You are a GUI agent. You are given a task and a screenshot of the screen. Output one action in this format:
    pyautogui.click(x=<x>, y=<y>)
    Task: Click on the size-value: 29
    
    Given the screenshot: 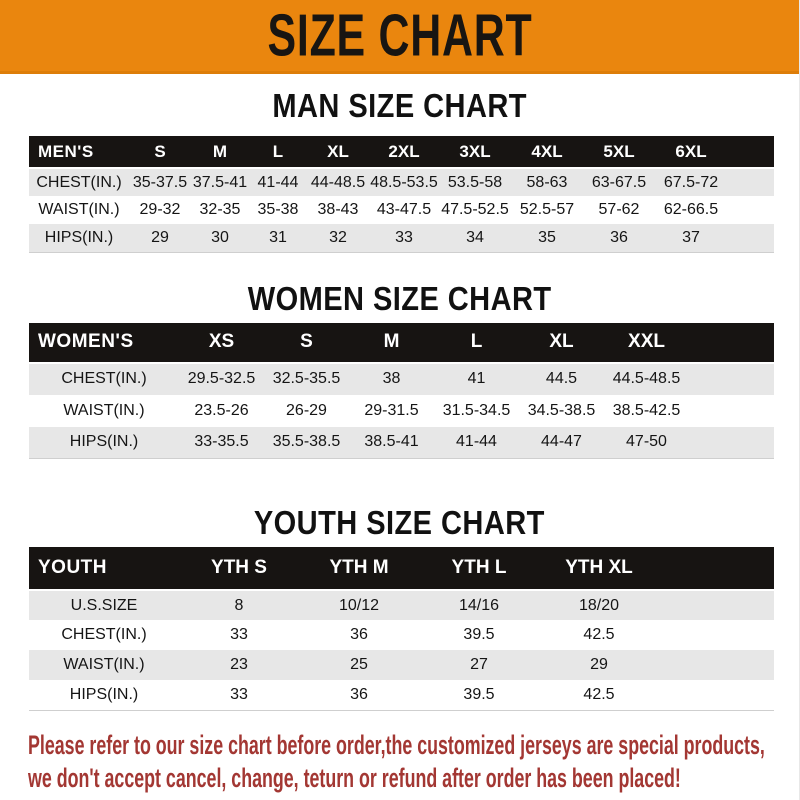 What is the action you would take?
    pyautogui.click(x=160, y=237)
    